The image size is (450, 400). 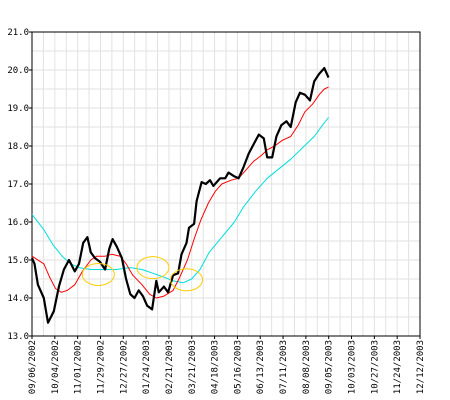 I want to click on x-tick-label: 11/29/2002, so click(x=101, y=367).